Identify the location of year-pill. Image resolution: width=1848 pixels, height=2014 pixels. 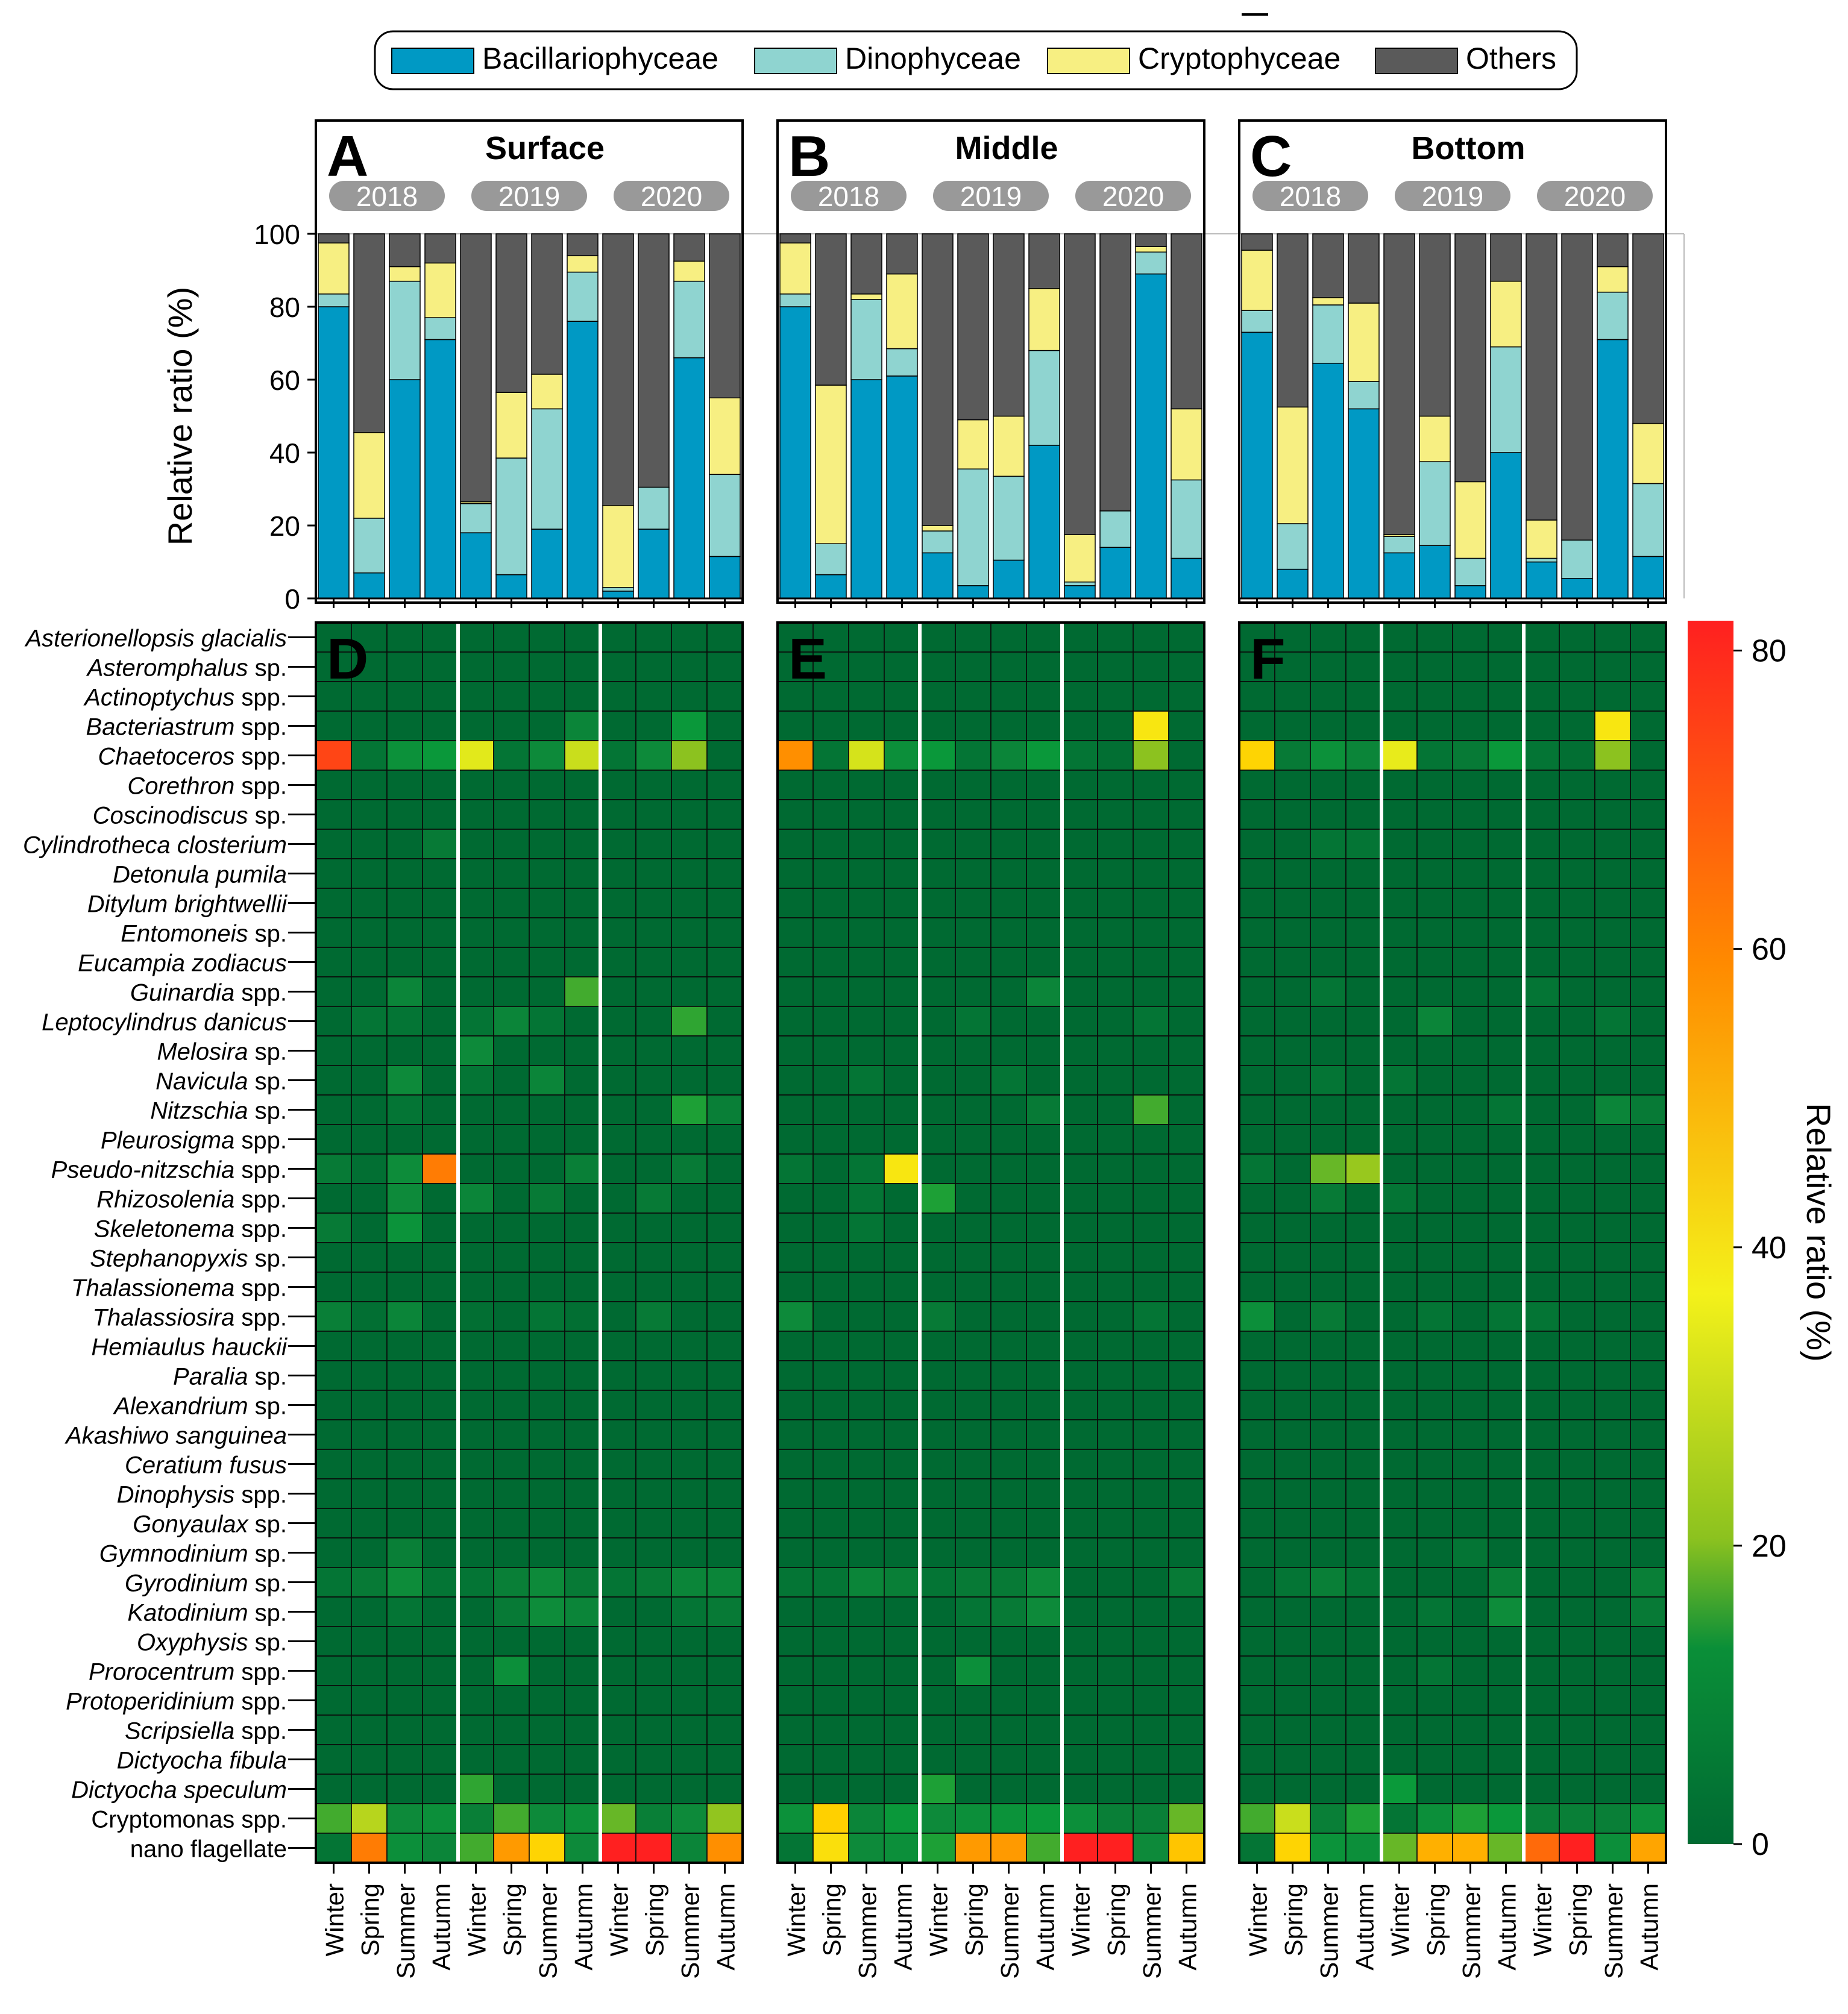
(387, 196).